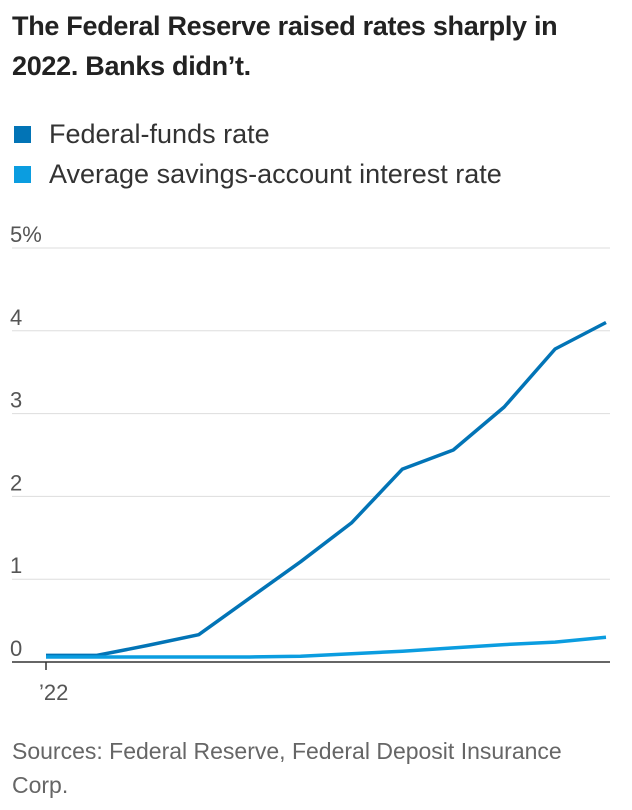  I want to click on y-tick-label-2: 2, so click(16, 482).